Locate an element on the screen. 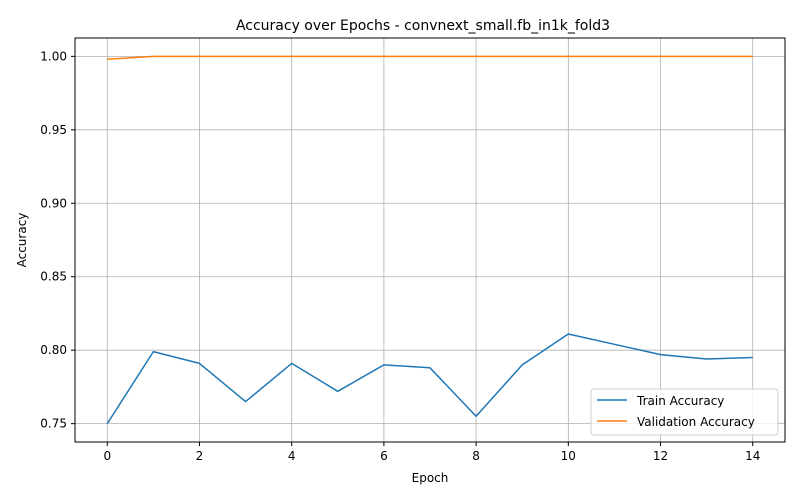 The width and height of the screenshot is (800, 500). x-tick-label: 12 is located at coordinates (660, 456).